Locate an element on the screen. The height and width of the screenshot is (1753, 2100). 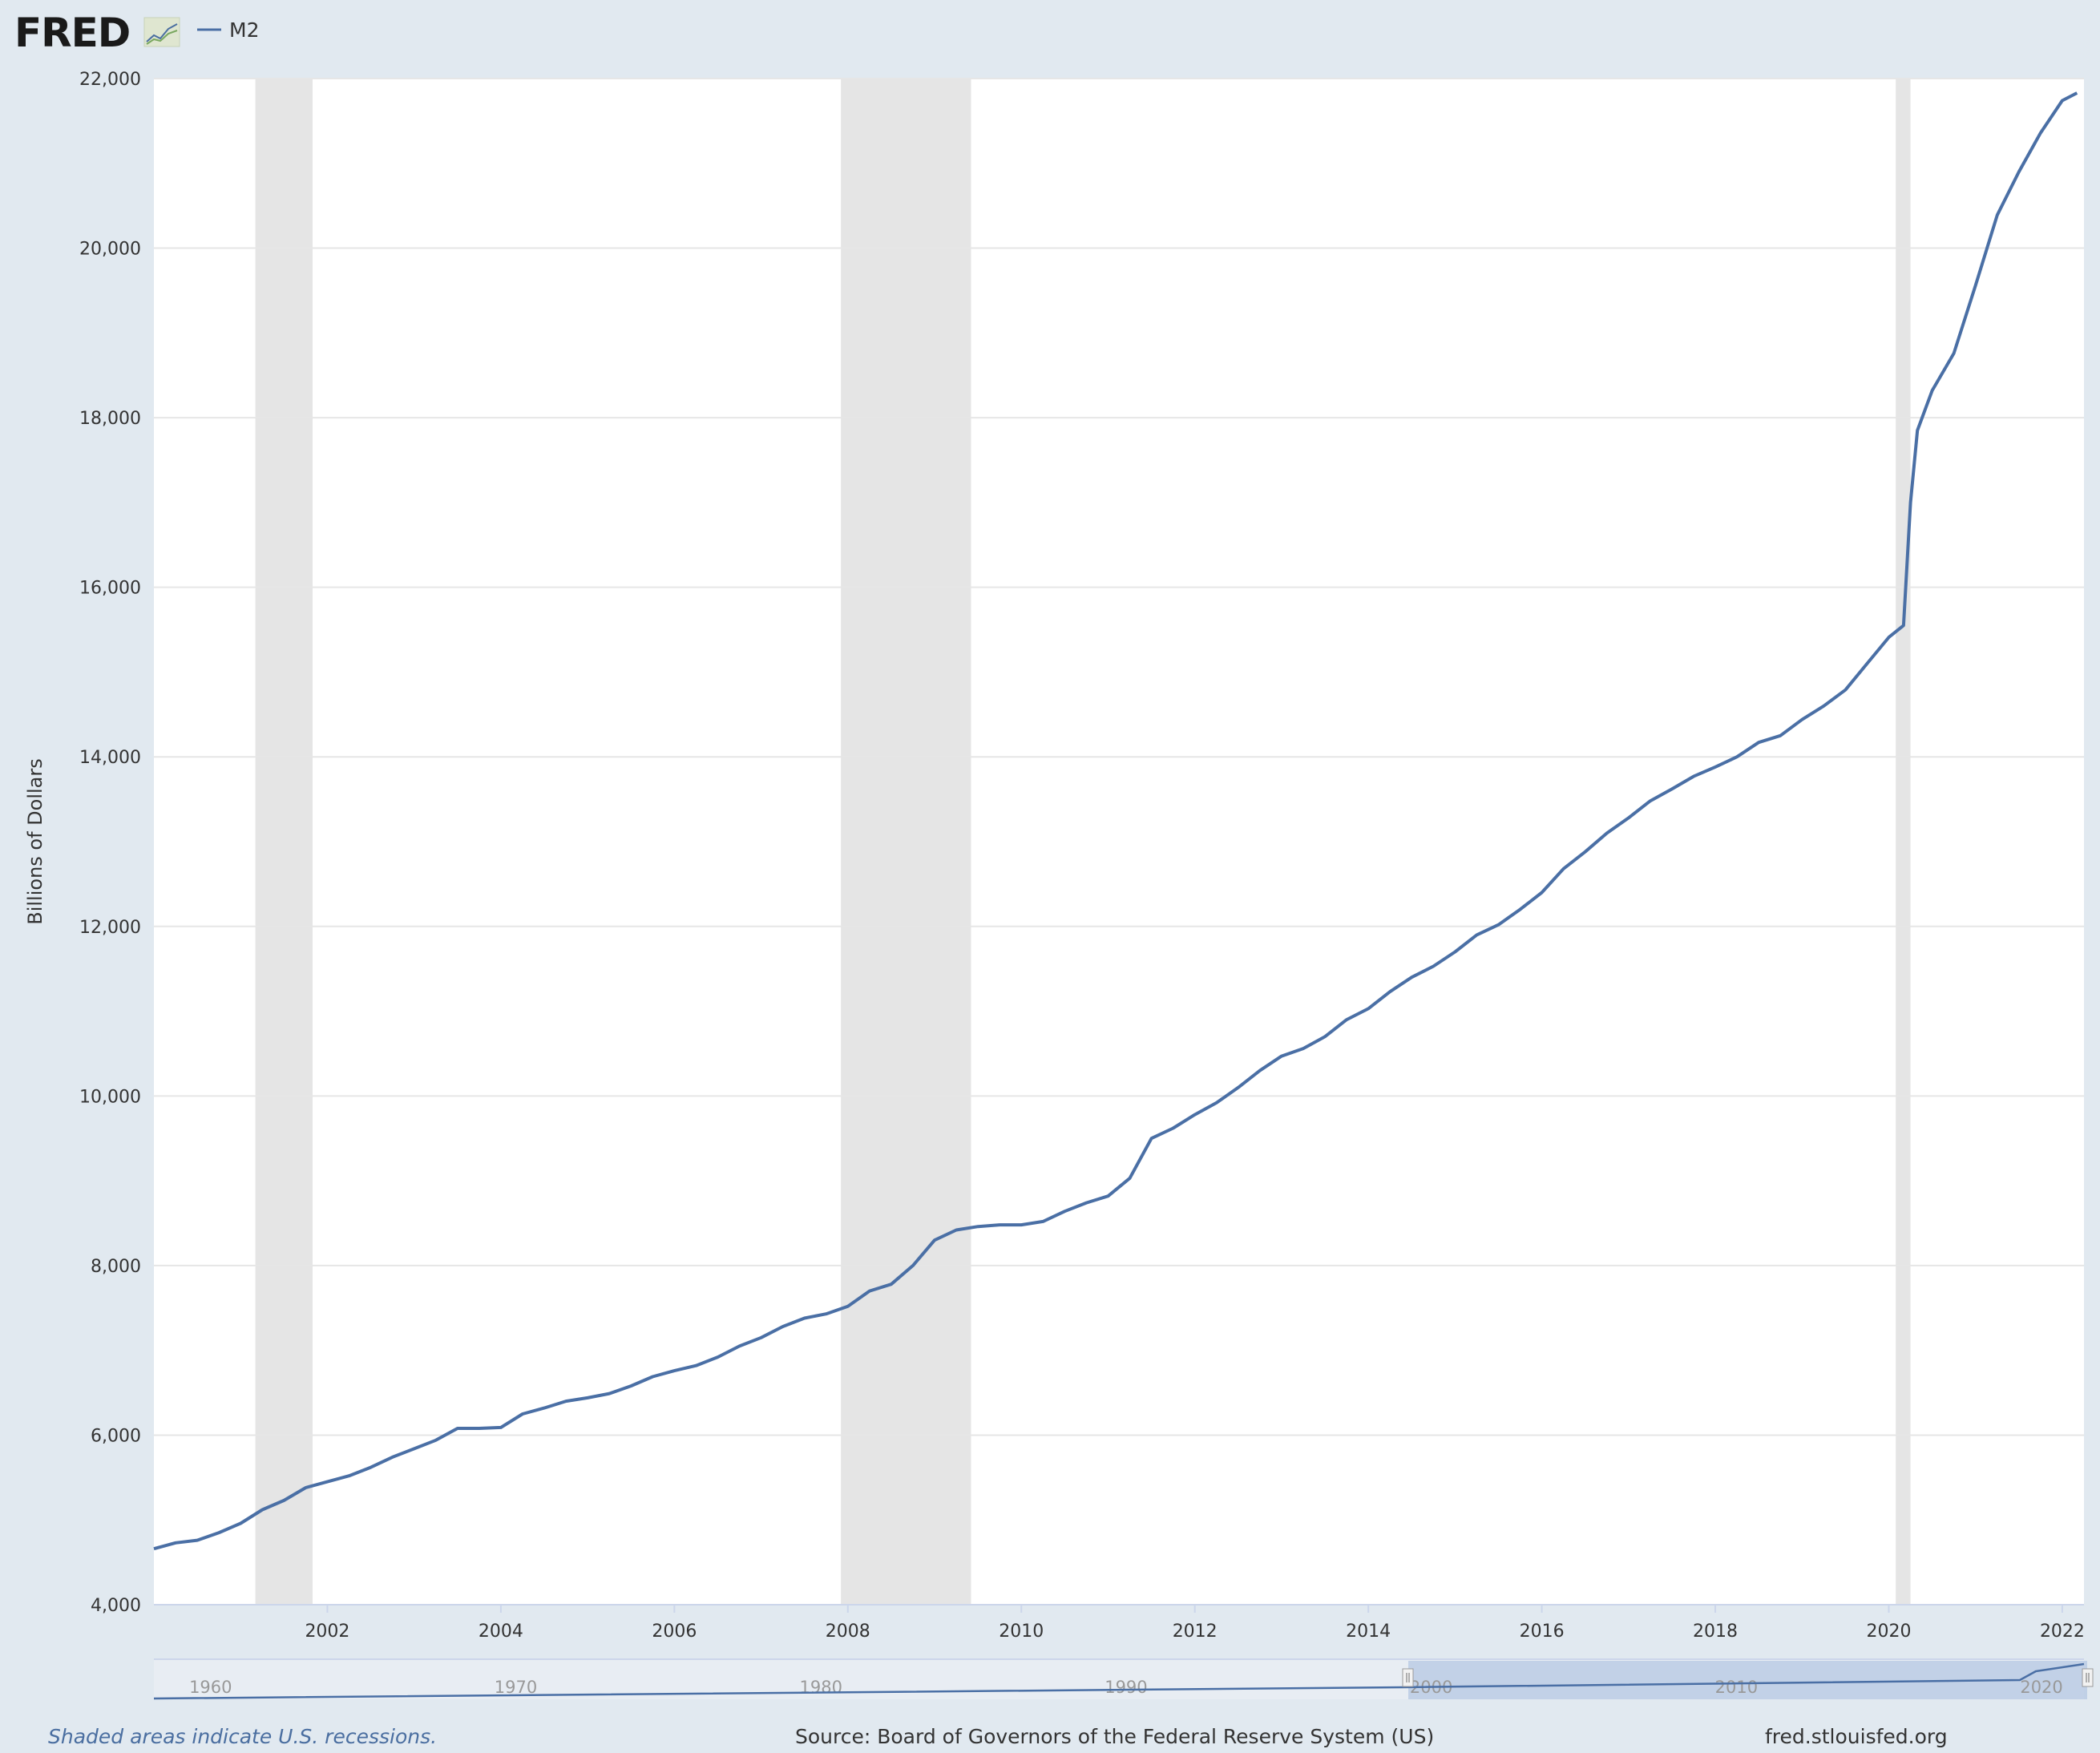
x-tick-label: 2022 is located at coordinates (2062, 1632).